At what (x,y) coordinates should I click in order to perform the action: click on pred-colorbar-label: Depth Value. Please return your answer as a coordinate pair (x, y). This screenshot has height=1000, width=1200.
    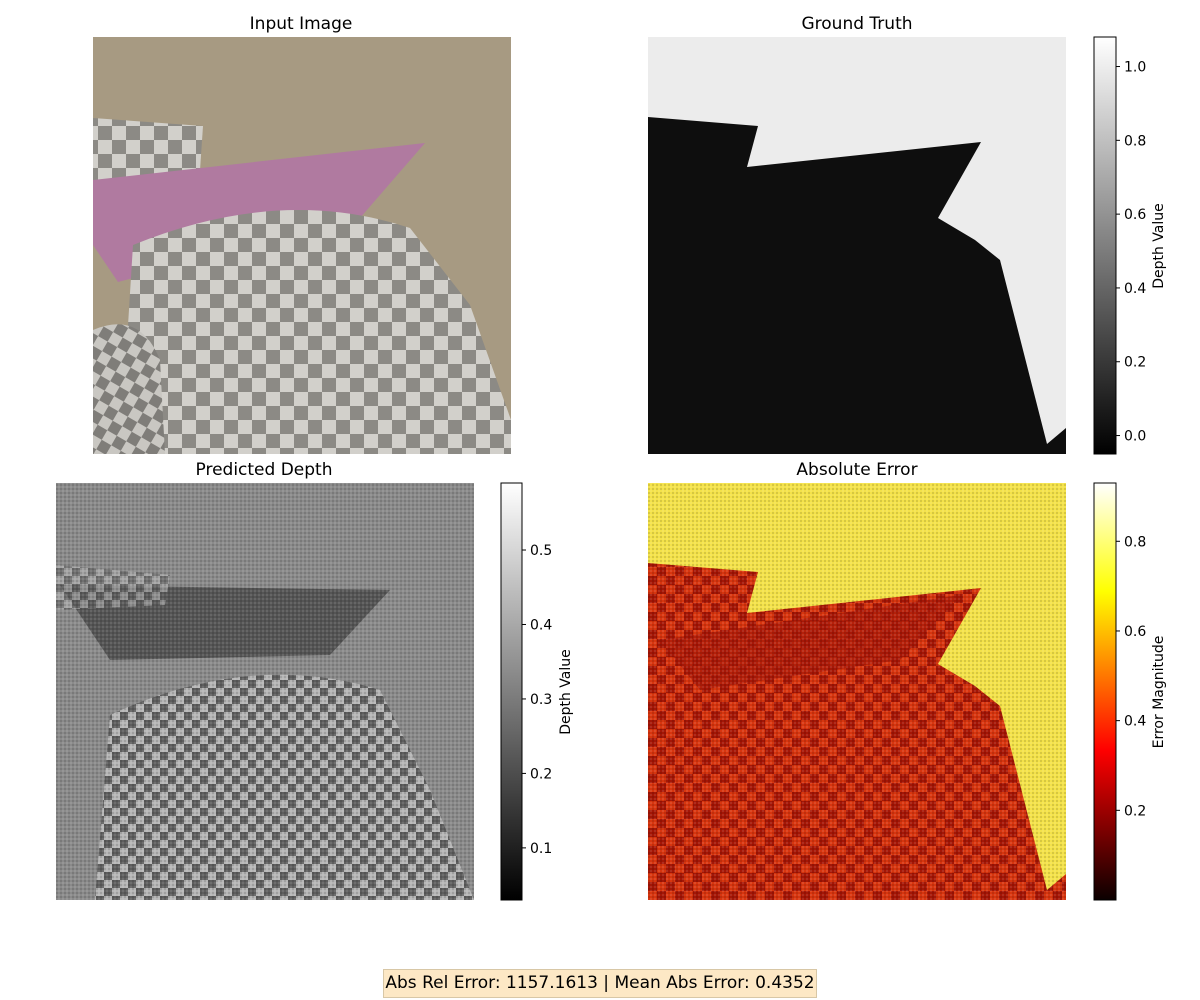
    Looking at the image, I should click on (566, 692).